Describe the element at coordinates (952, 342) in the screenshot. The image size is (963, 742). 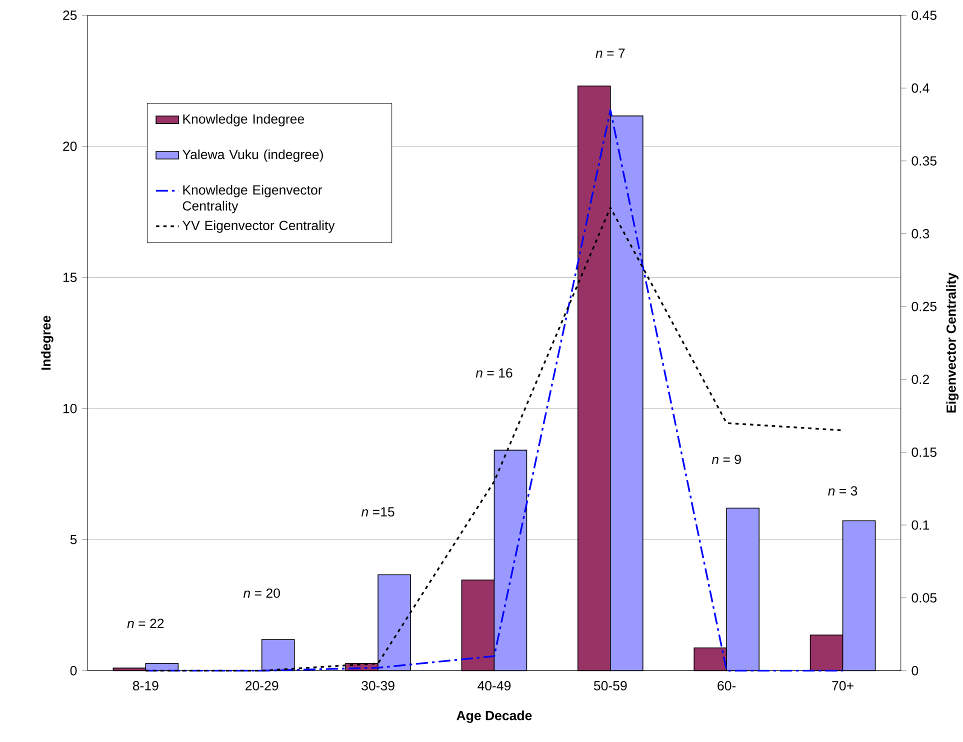
I see `y2-axis-title: Eigenvector Centrality` at that location.